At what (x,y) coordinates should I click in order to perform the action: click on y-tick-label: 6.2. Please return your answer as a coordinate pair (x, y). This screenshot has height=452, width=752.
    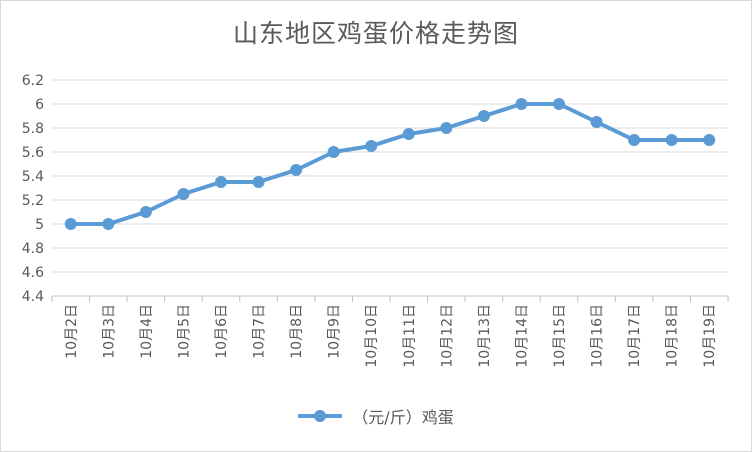
    Looking at the image, I should click on (33, 81).